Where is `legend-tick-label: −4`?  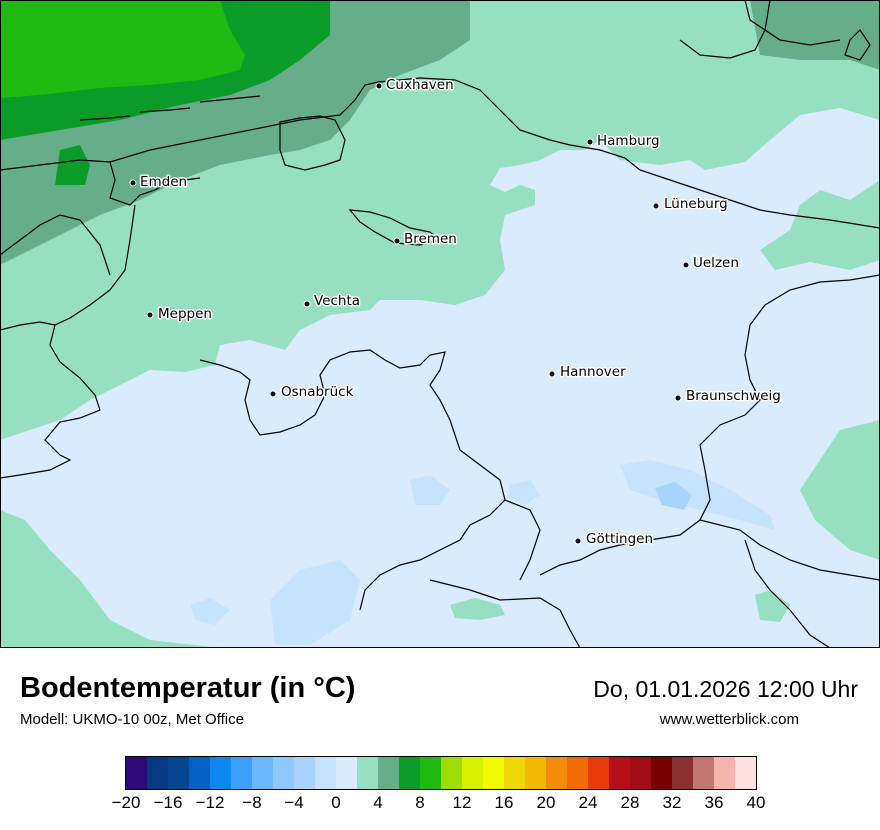
legend-tick-label: −4 is located at coordinates (294, 802).